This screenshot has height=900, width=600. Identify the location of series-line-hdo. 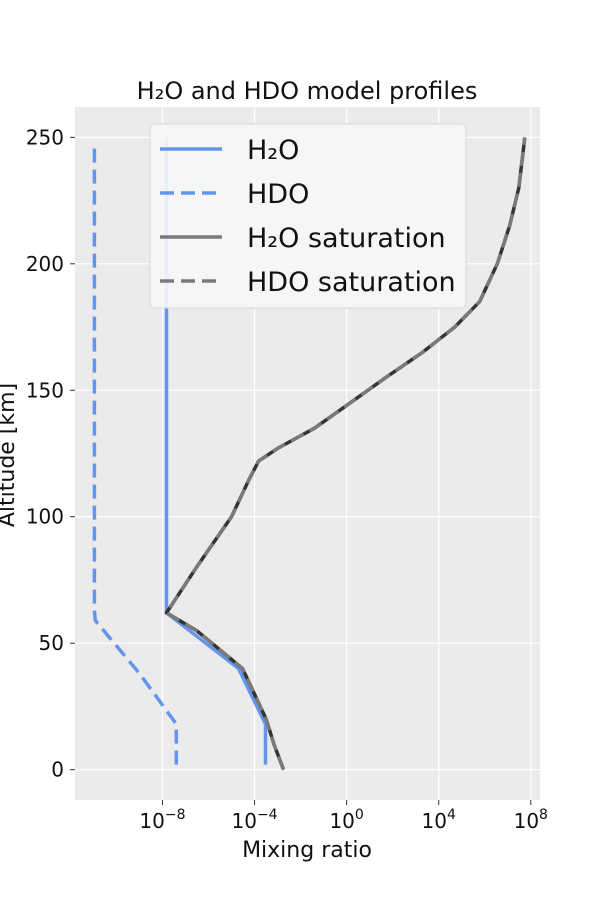
(135, 453).